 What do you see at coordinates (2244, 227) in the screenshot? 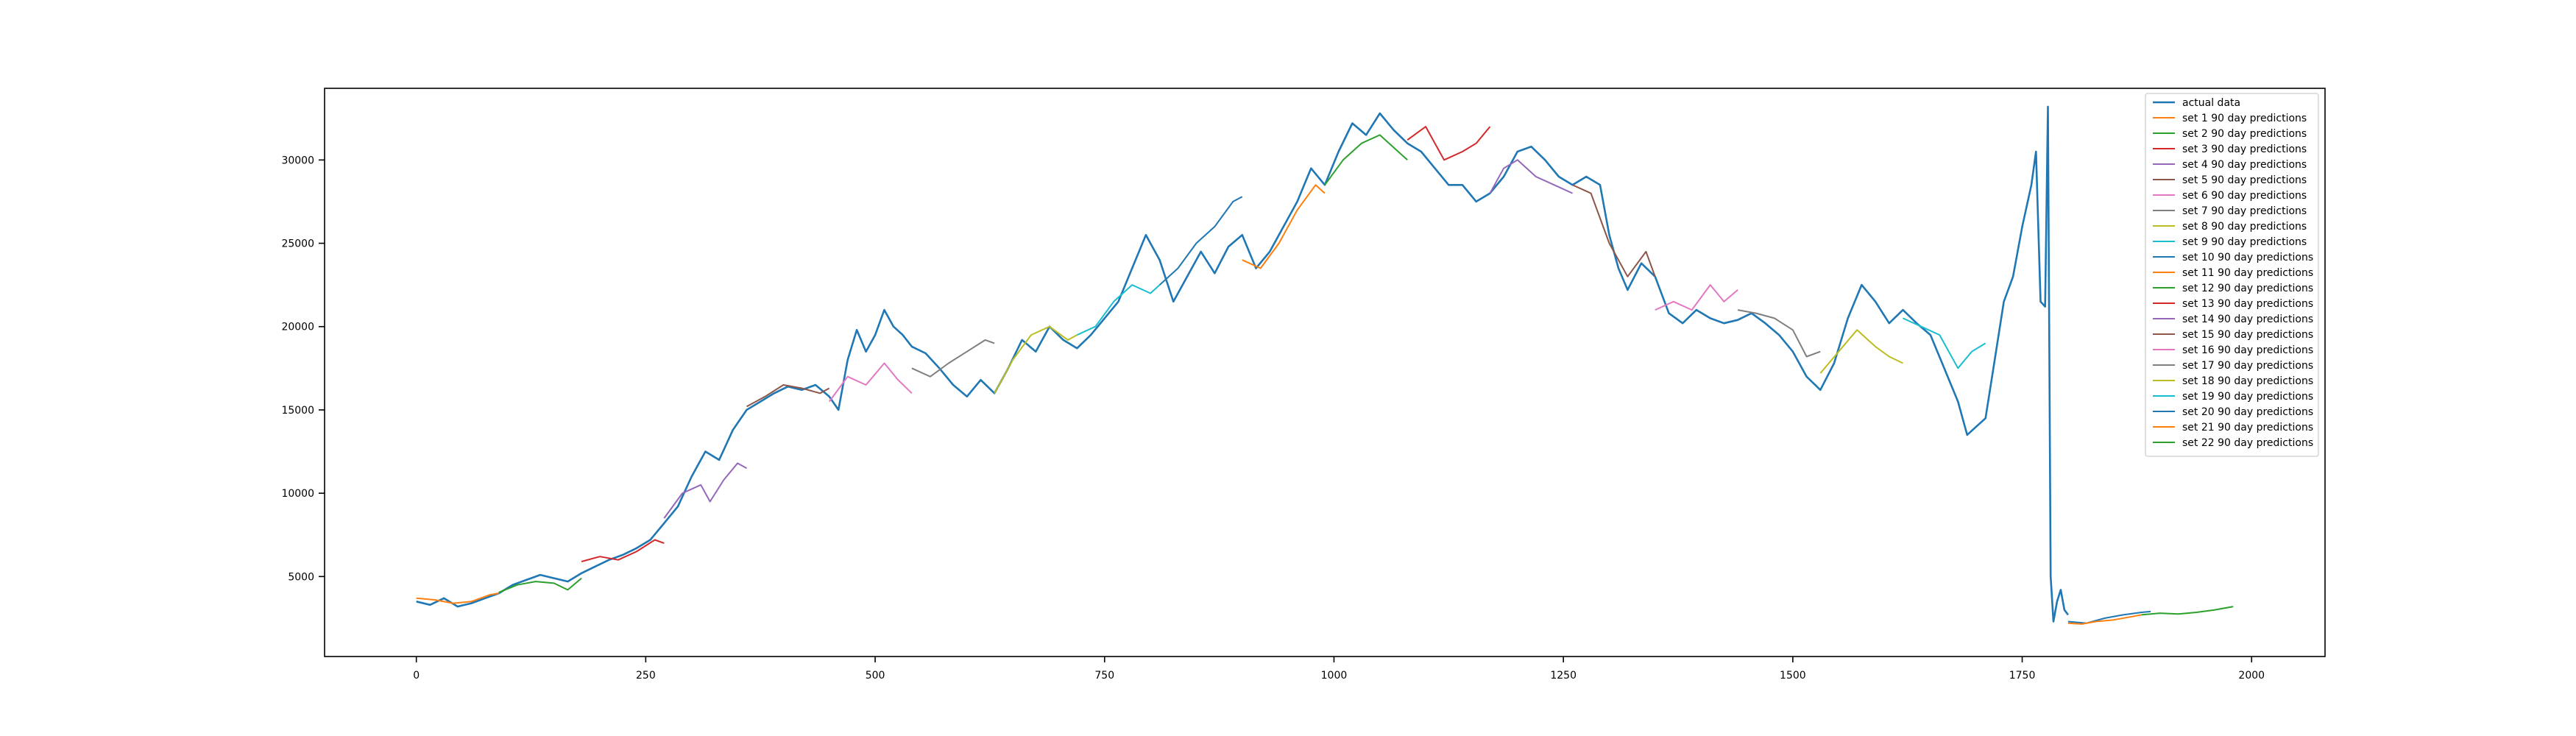
I see `legend-label: set 8 90 day predictions` at bounding box center [2244, 227].